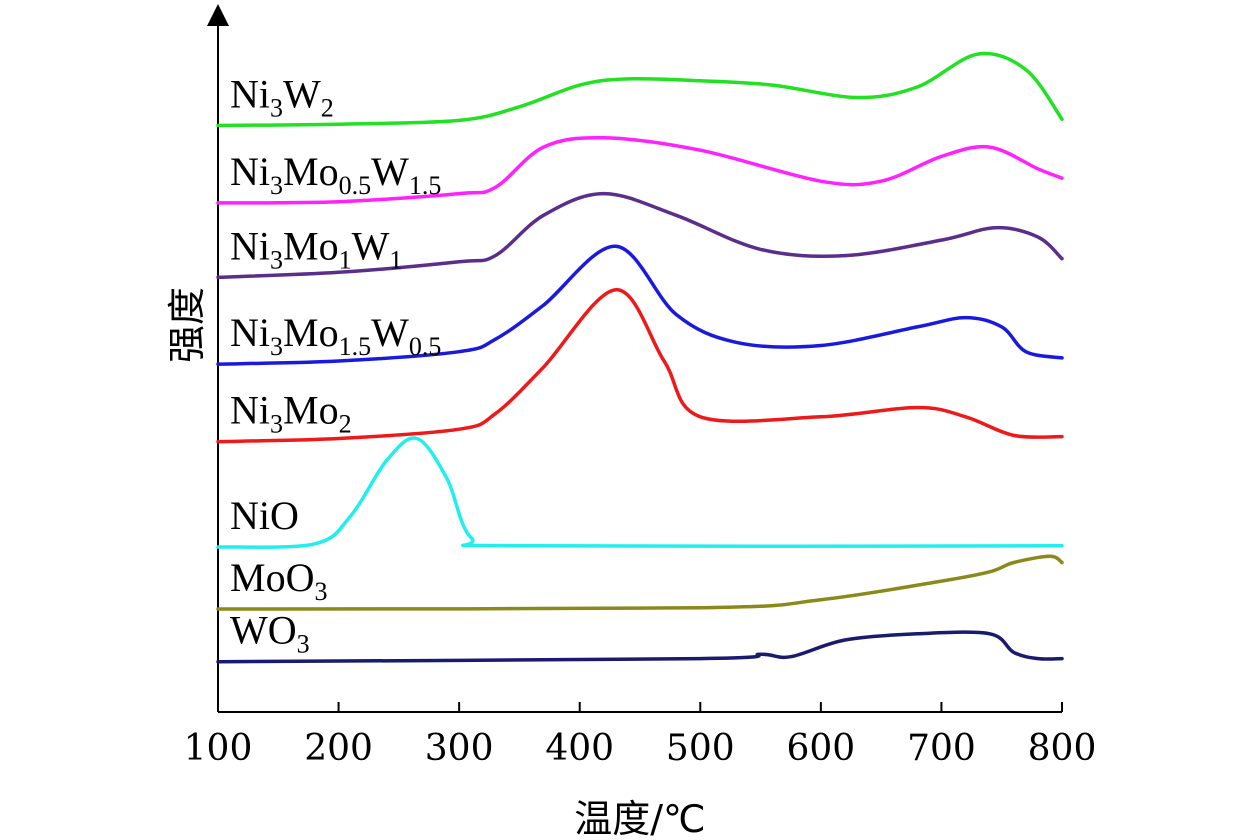  I want to click on x-tick-label: 200, so click(338, 748).